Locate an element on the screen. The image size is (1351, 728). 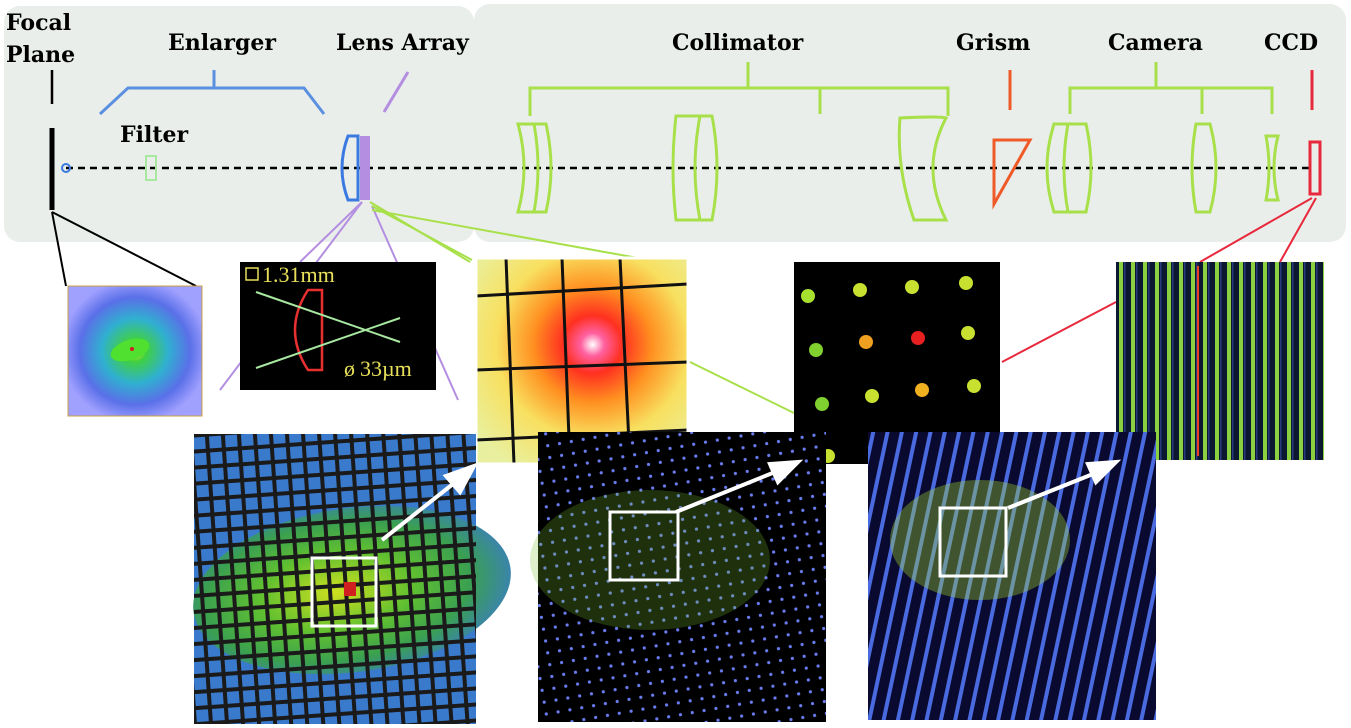
focal-fan-right is located at coordinates (124, 249).